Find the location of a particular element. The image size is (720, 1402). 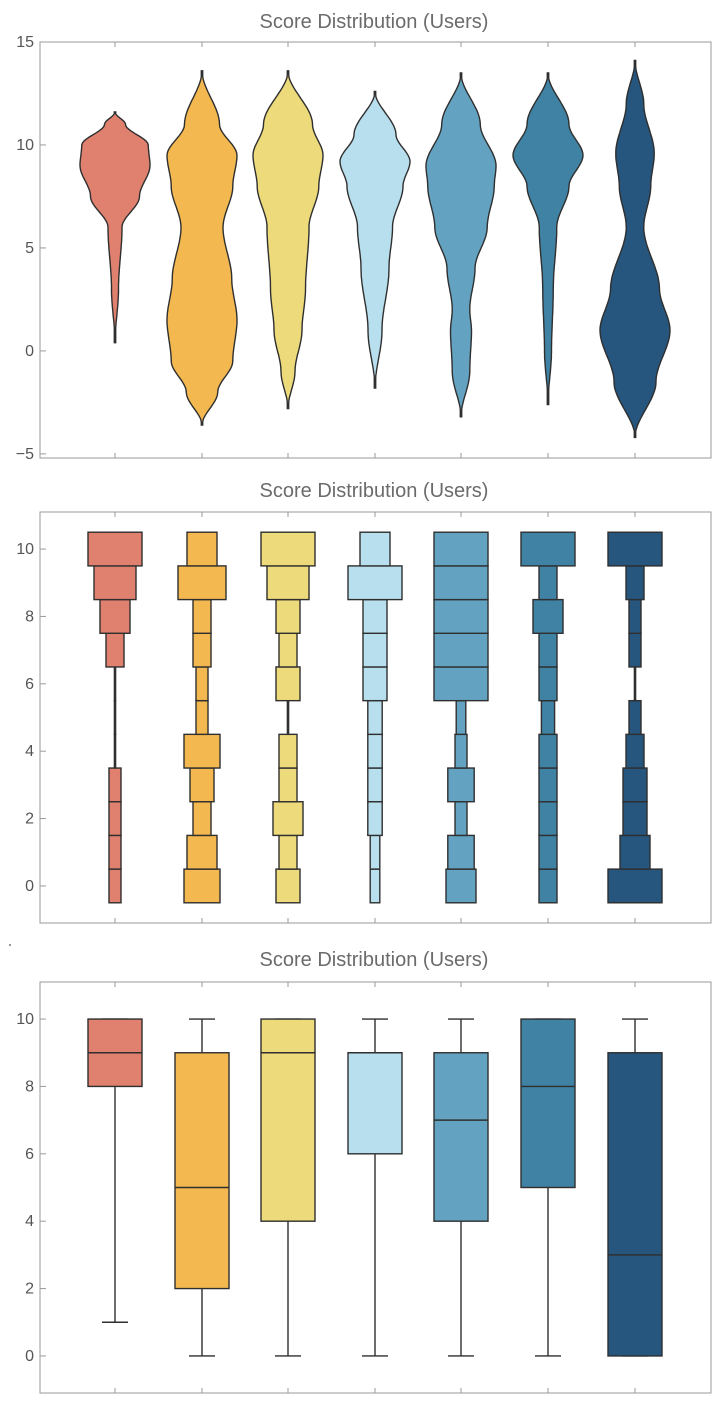

y-tick-label: 15 is located at coordinates (25, 42).